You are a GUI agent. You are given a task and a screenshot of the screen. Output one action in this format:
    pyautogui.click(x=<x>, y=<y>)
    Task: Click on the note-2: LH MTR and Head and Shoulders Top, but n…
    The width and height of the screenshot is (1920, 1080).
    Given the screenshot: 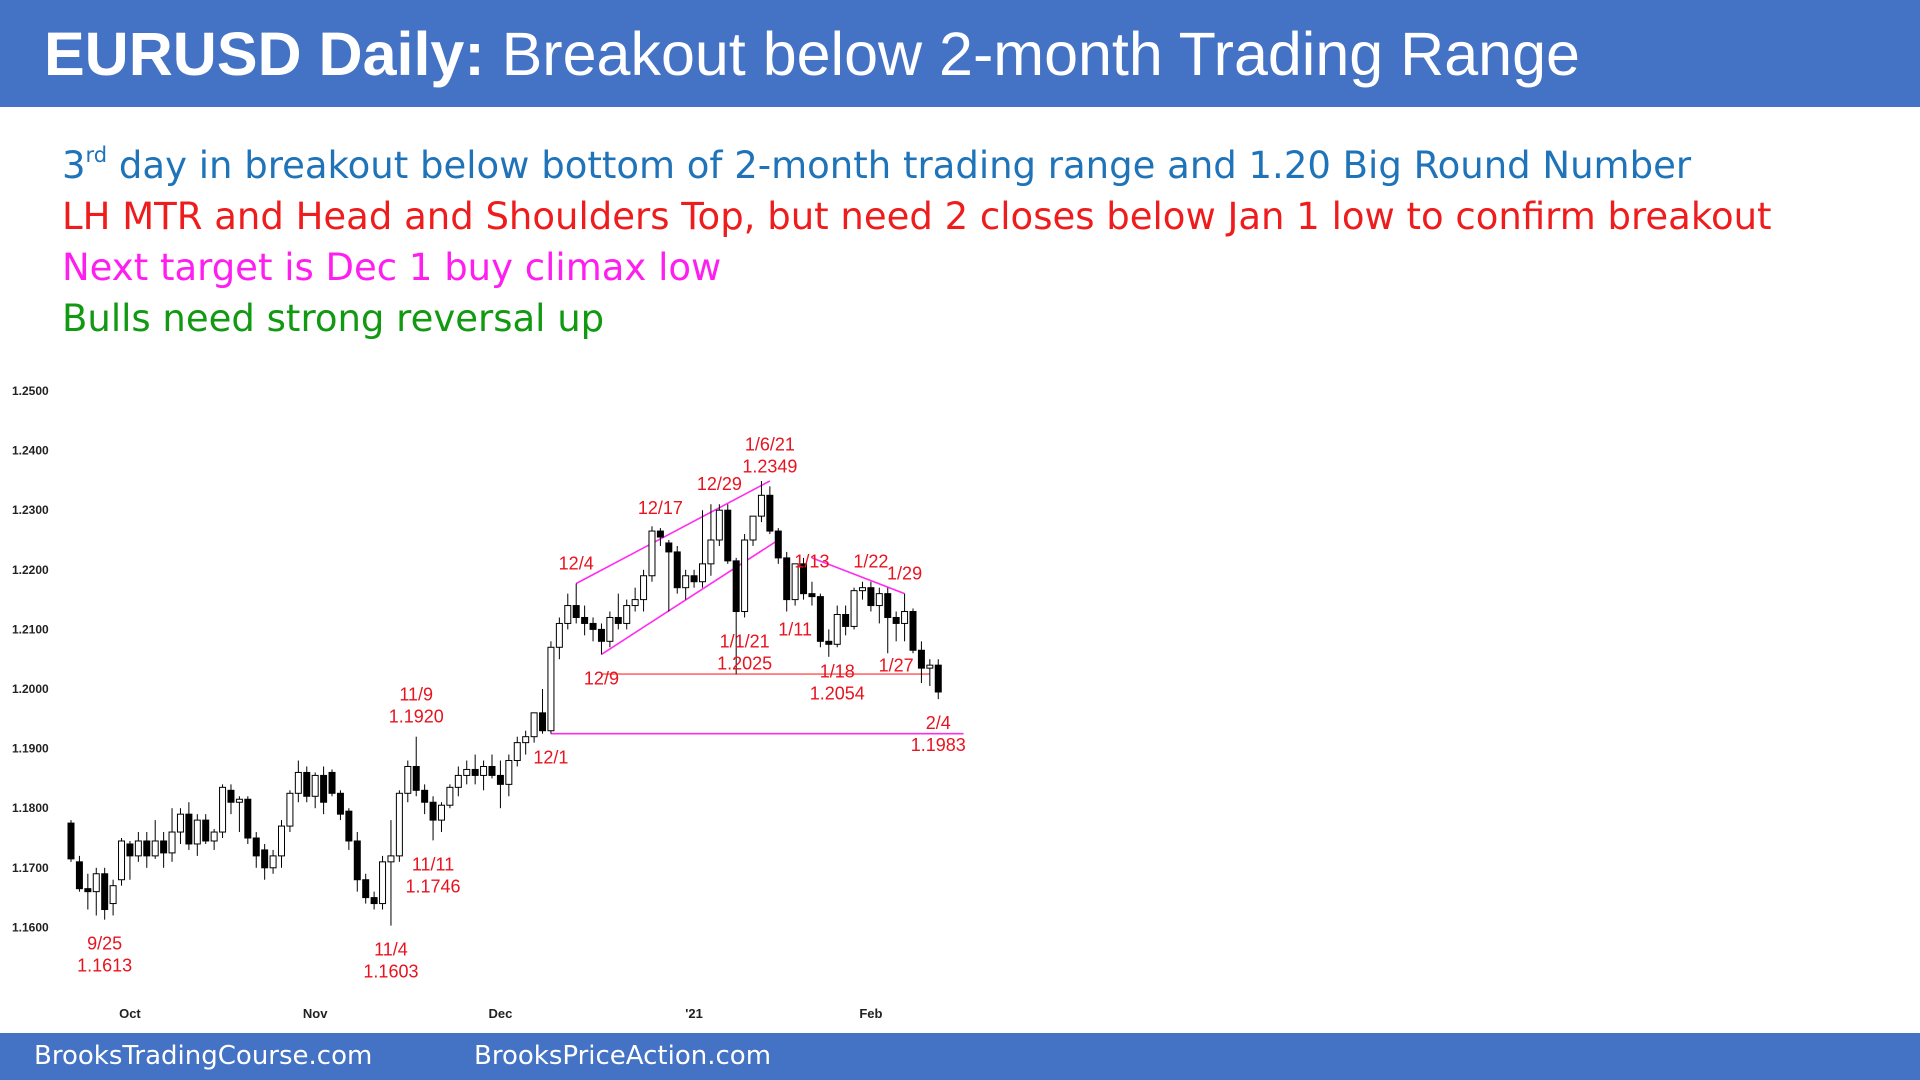 What is the action you would take?
    pyautogui.click(x=917, y=216)
    